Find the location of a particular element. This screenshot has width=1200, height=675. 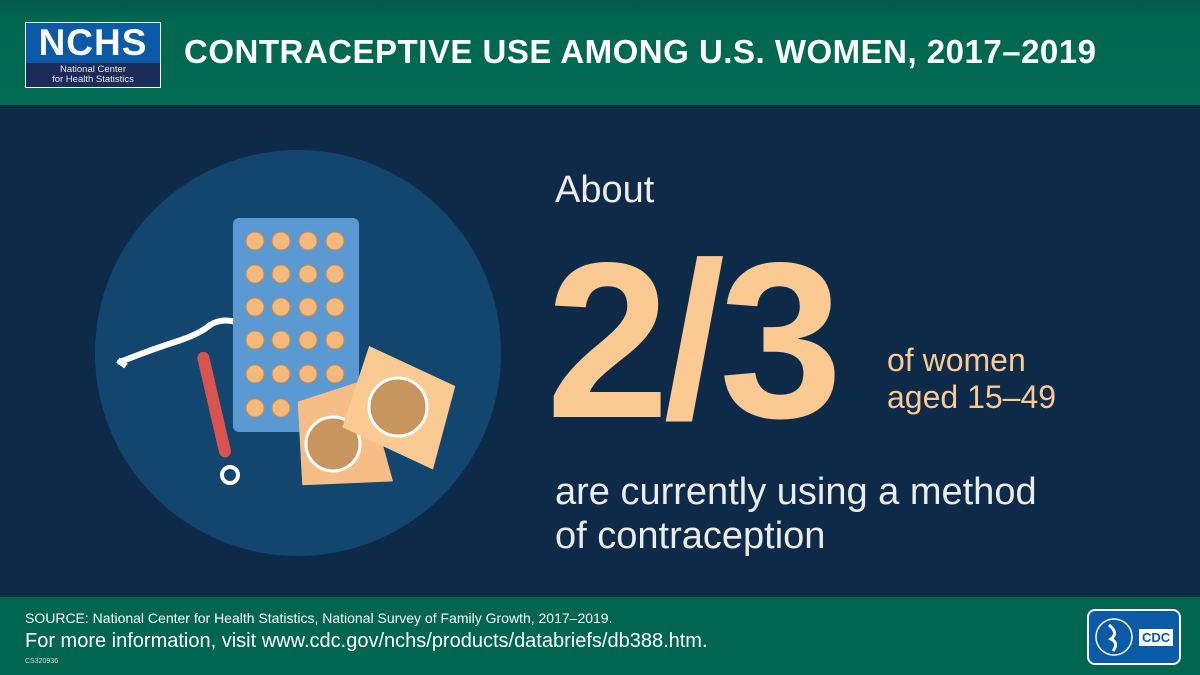

fraction-stat: 2/3 is located at coordinates (694, 341).